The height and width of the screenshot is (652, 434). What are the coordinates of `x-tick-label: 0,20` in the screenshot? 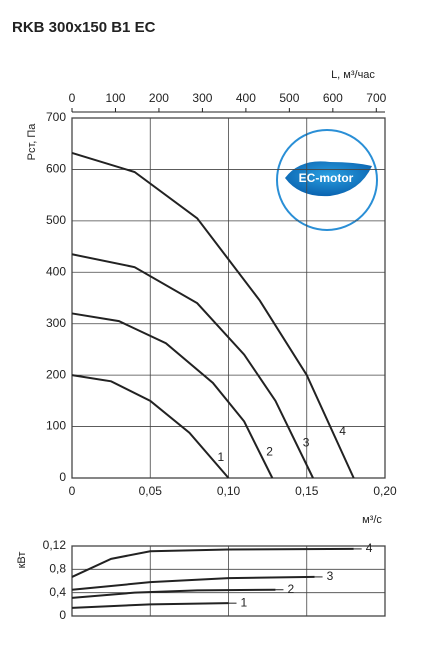 It's located at (385, 491).